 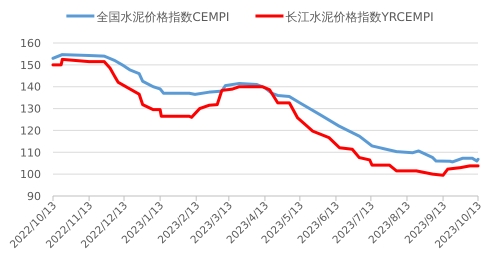 What do you see at coordinates (30, 175) in the screenshot?
I see `y-tick-label: 100` at bounding box center [30, 175].